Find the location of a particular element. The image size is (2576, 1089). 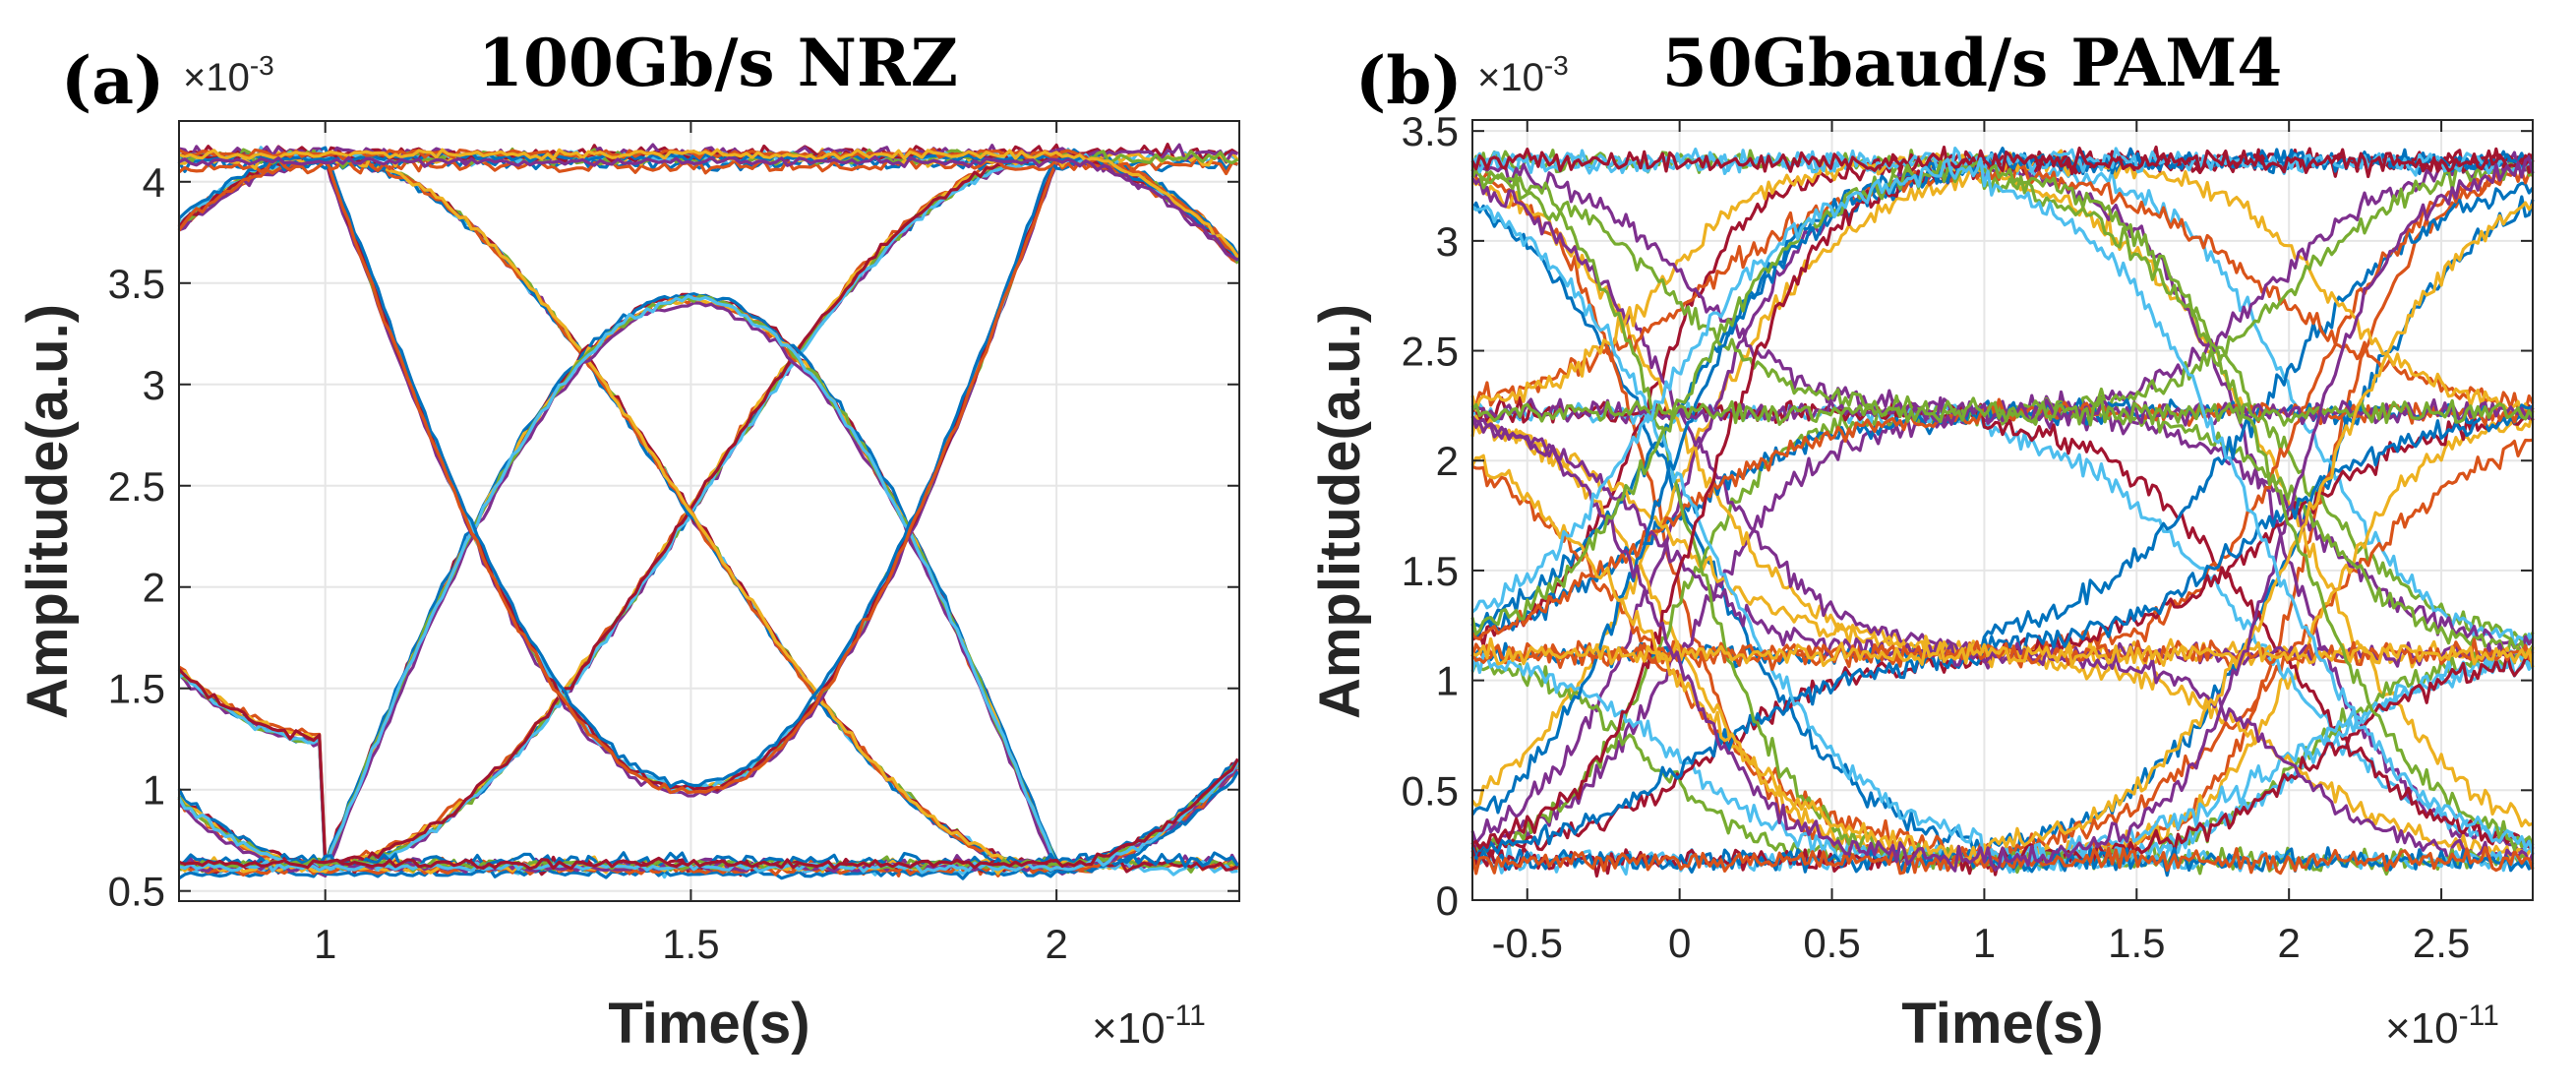

panel-a-x-tick-label: 2 is located at coordinates (1056, 944).